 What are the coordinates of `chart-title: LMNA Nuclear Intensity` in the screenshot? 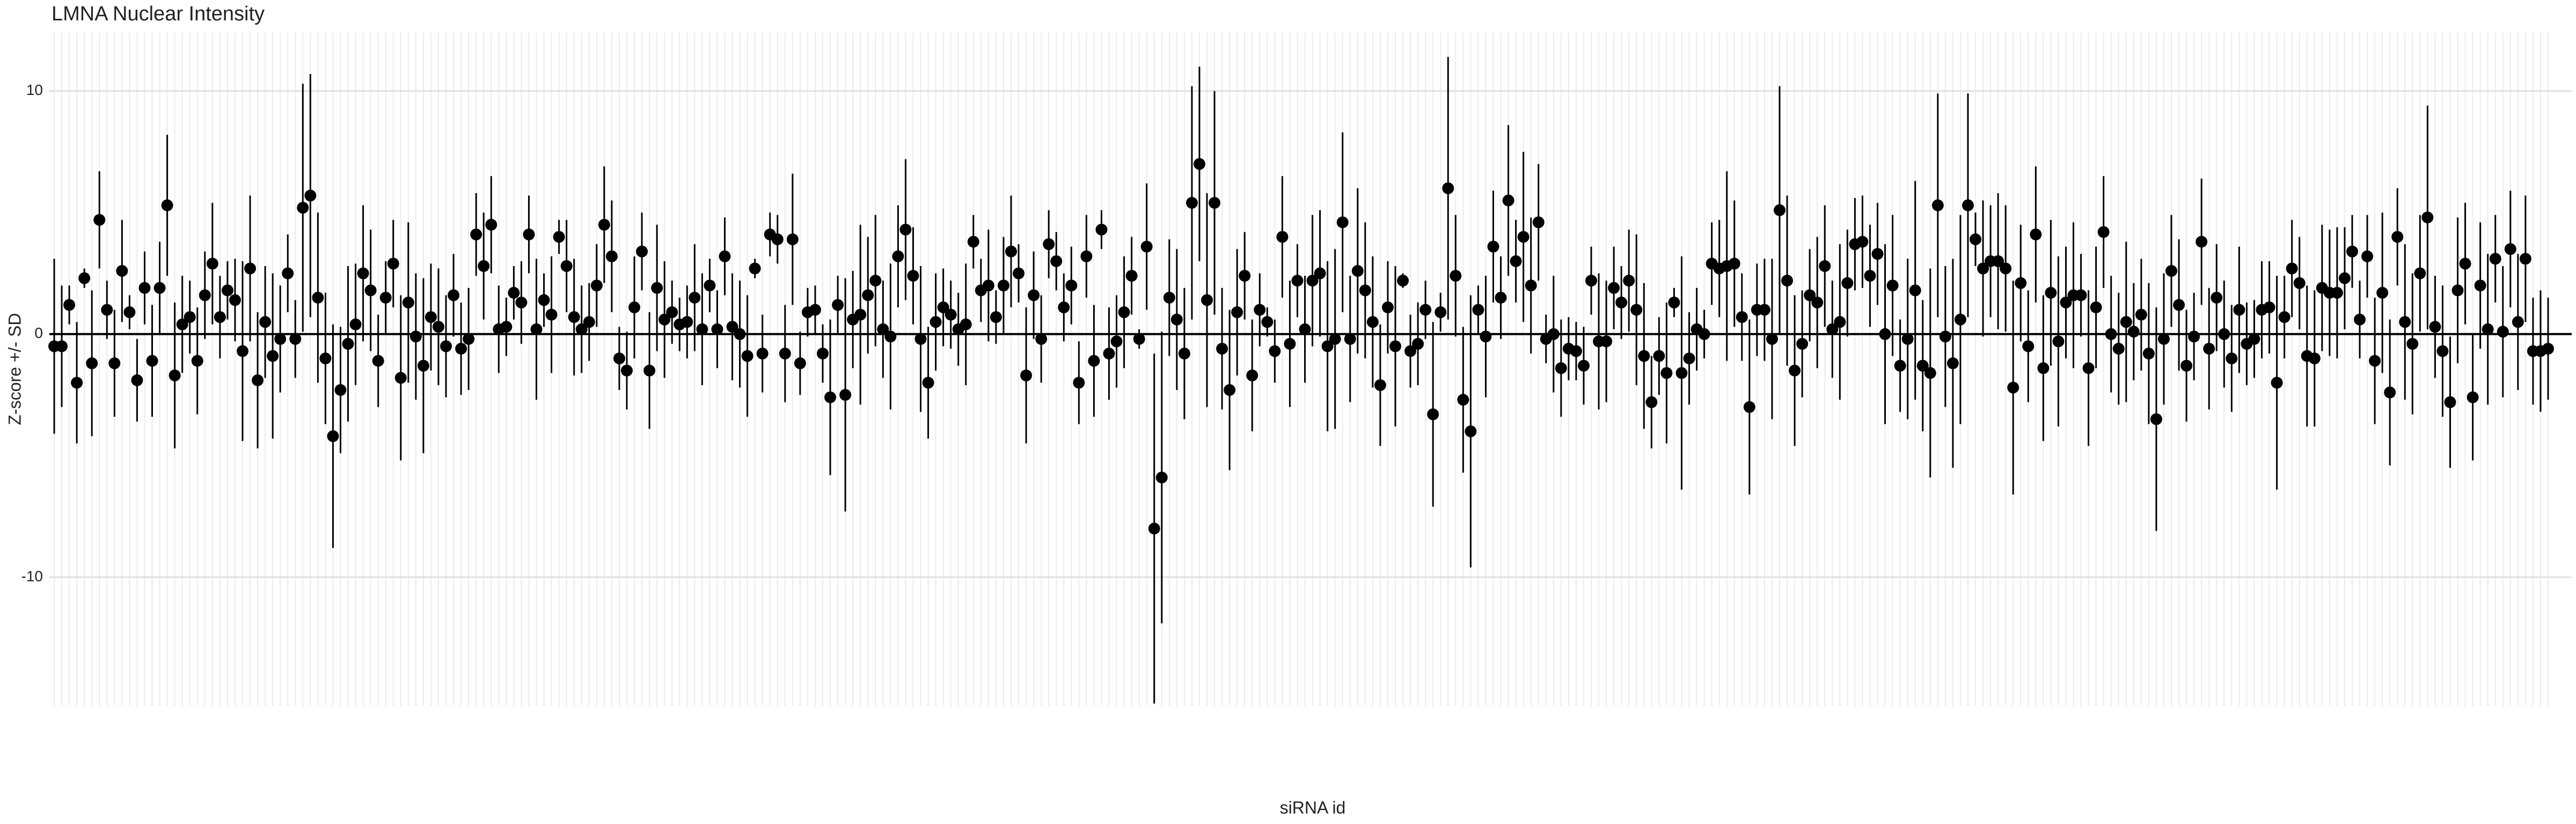 It's located at (158, 14).